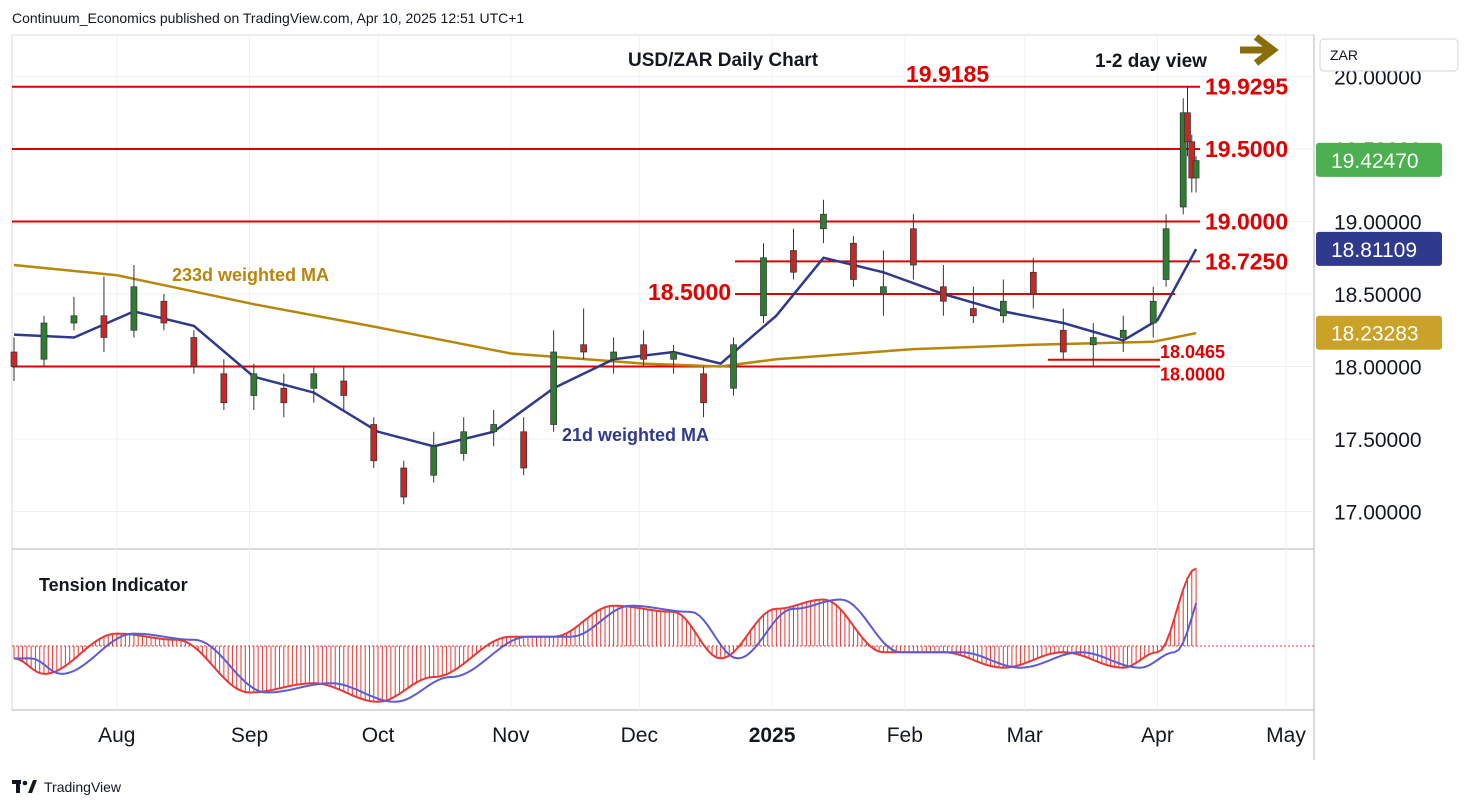  I want to click on price-badge-label: 19.42470, so click(1375, 161).